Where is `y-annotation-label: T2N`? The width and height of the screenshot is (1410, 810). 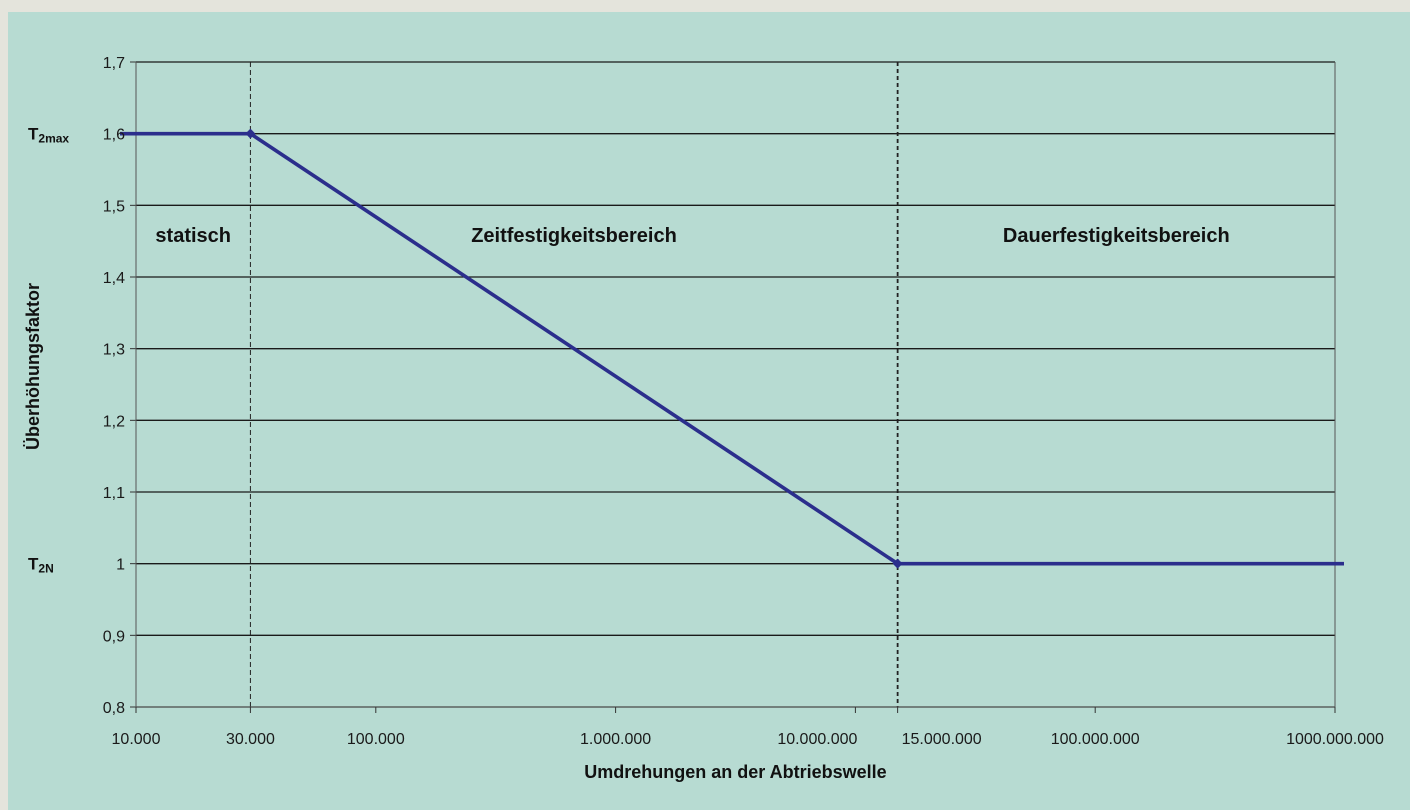
y-annotation-label: T2N is located at coordinates (41, 565).